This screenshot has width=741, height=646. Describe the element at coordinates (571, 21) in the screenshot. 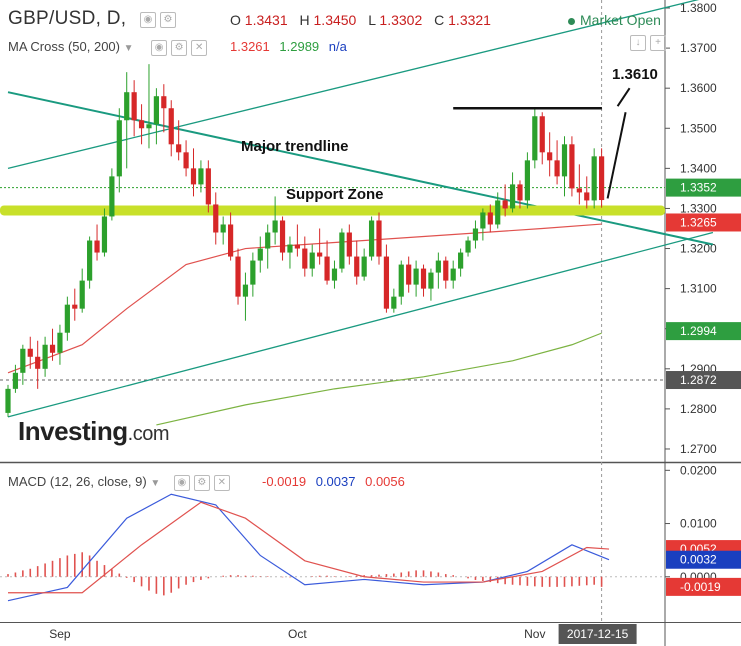

I see `status-dot-icon` at that location.